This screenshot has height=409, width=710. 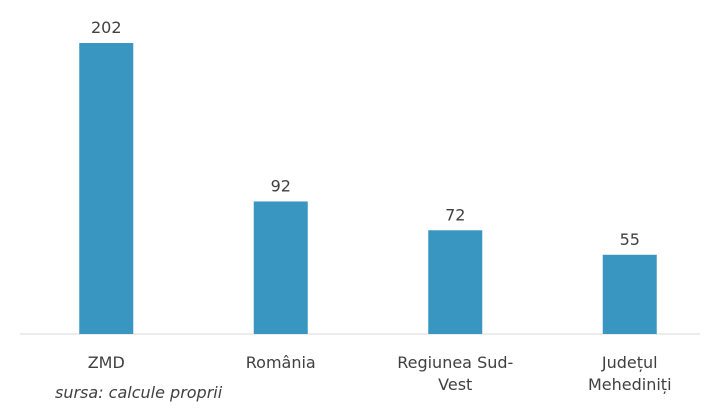 What do you see at coordinates (280, 362) in the screenshot?
I see `x-tick-label: România` at bounding box center [280, 362].